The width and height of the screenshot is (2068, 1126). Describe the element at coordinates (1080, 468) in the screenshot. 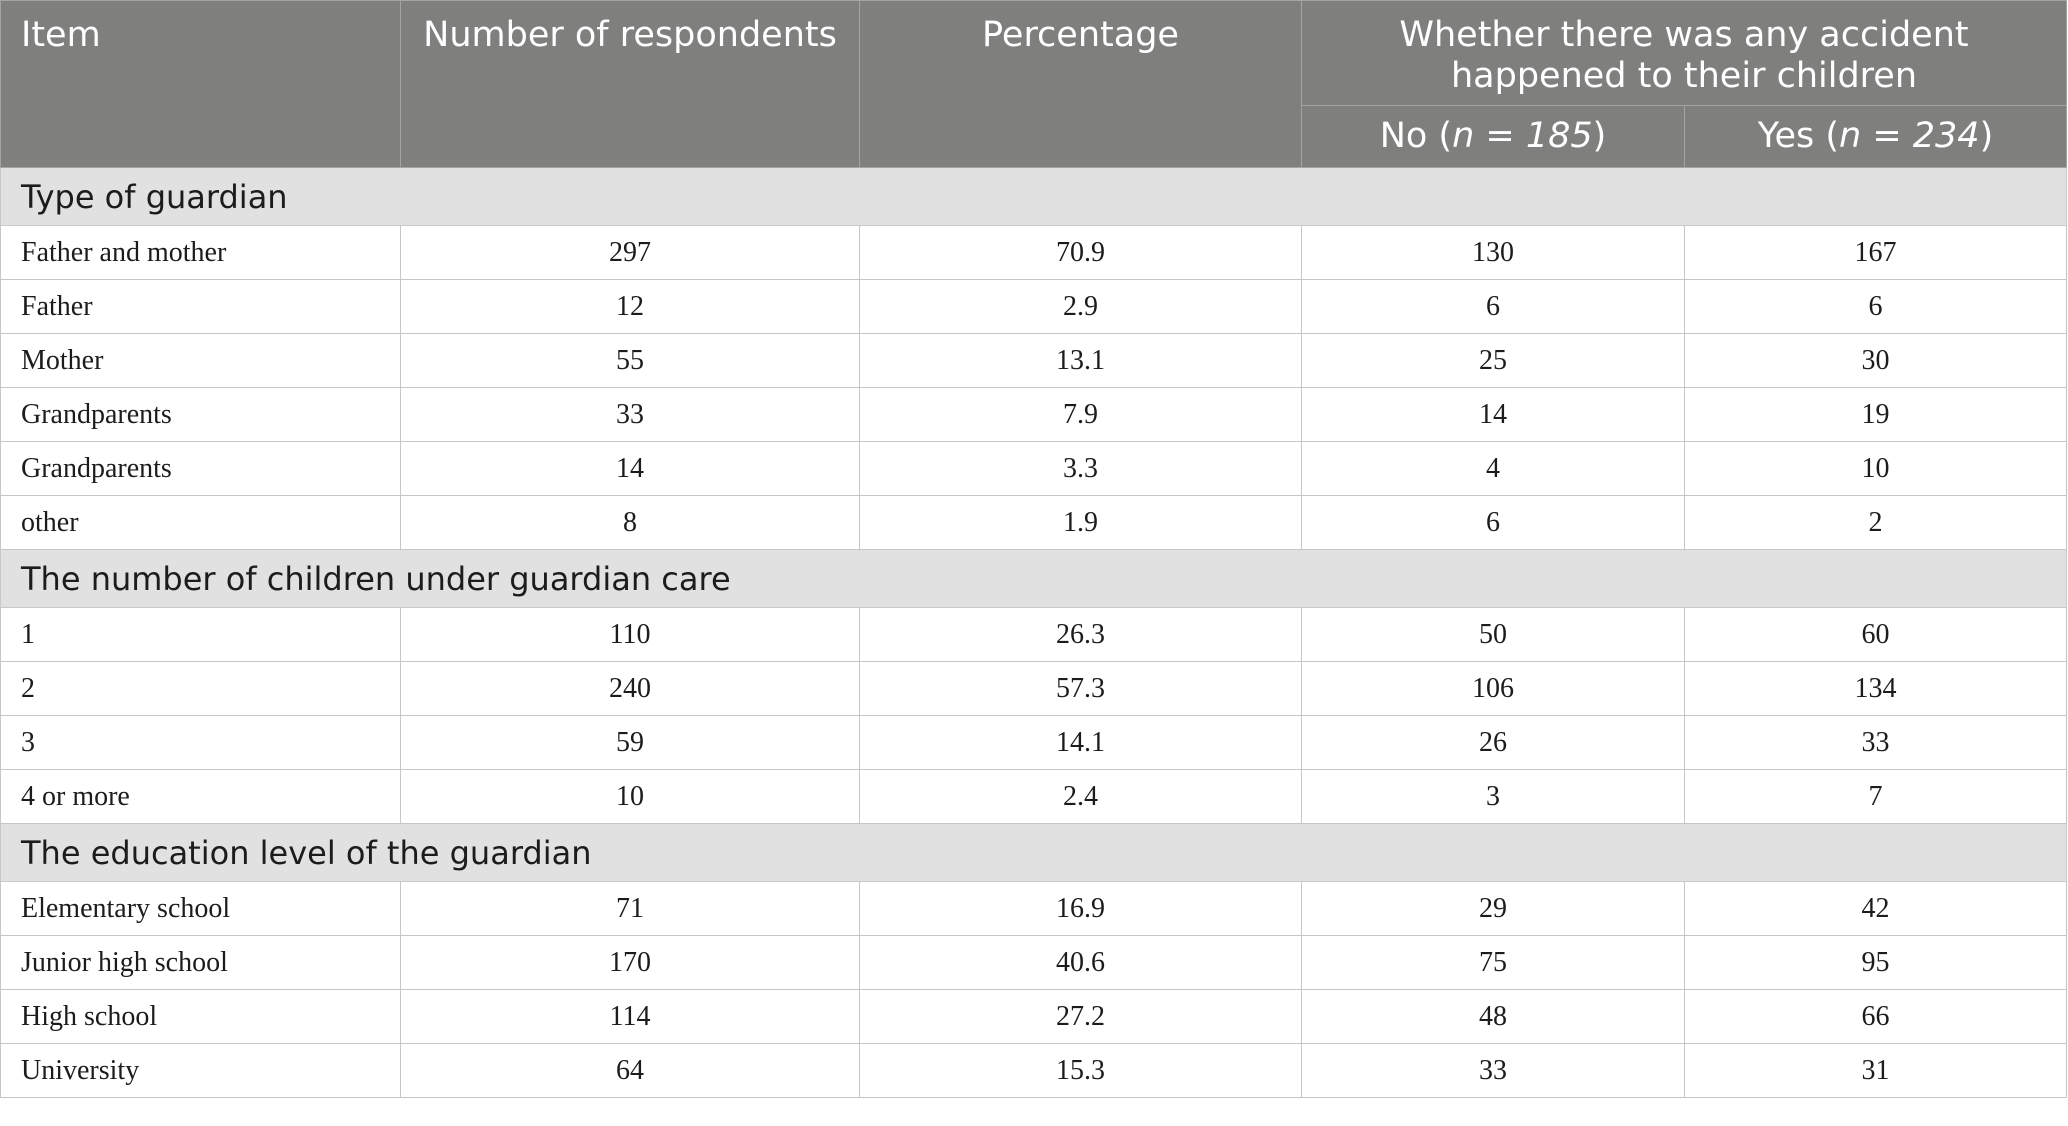

I see `cell-percentage: 3.3` at that location.